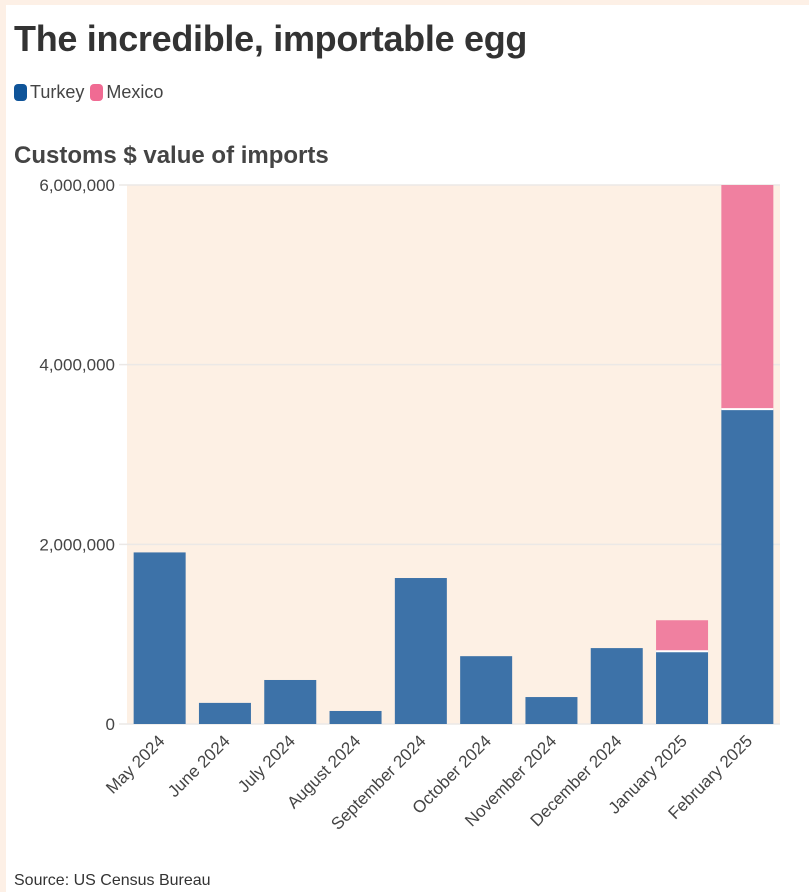 This screenshot has height=892, width=809. What do you see at coordinates (20, 92) in the screenshot?
I see `legend-swatch-turkey` at bounding box center [20, 92].